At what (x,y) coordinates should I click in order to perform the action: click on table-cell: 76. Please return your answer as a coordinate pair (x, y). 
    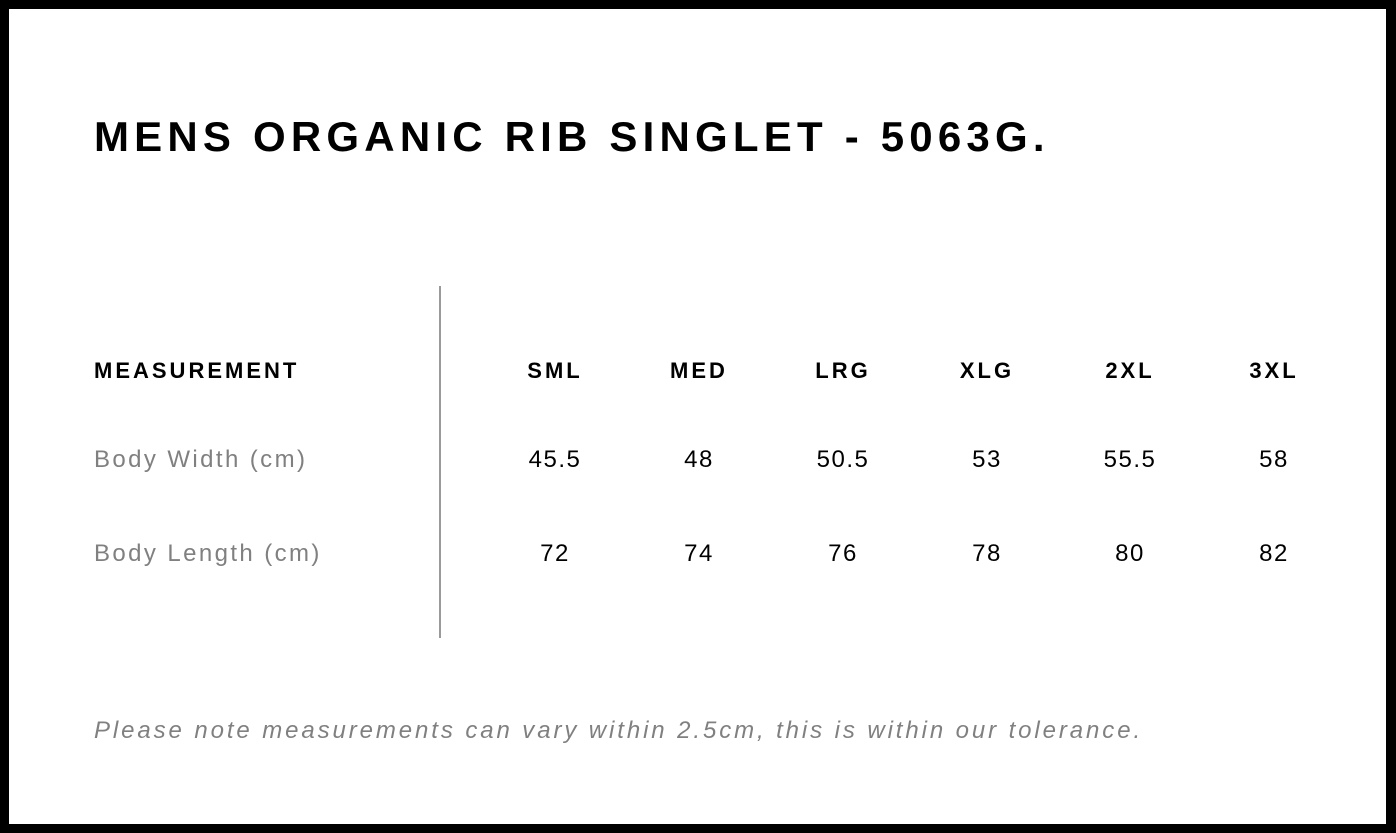
    Looking at the image, I should click on (843, 553).